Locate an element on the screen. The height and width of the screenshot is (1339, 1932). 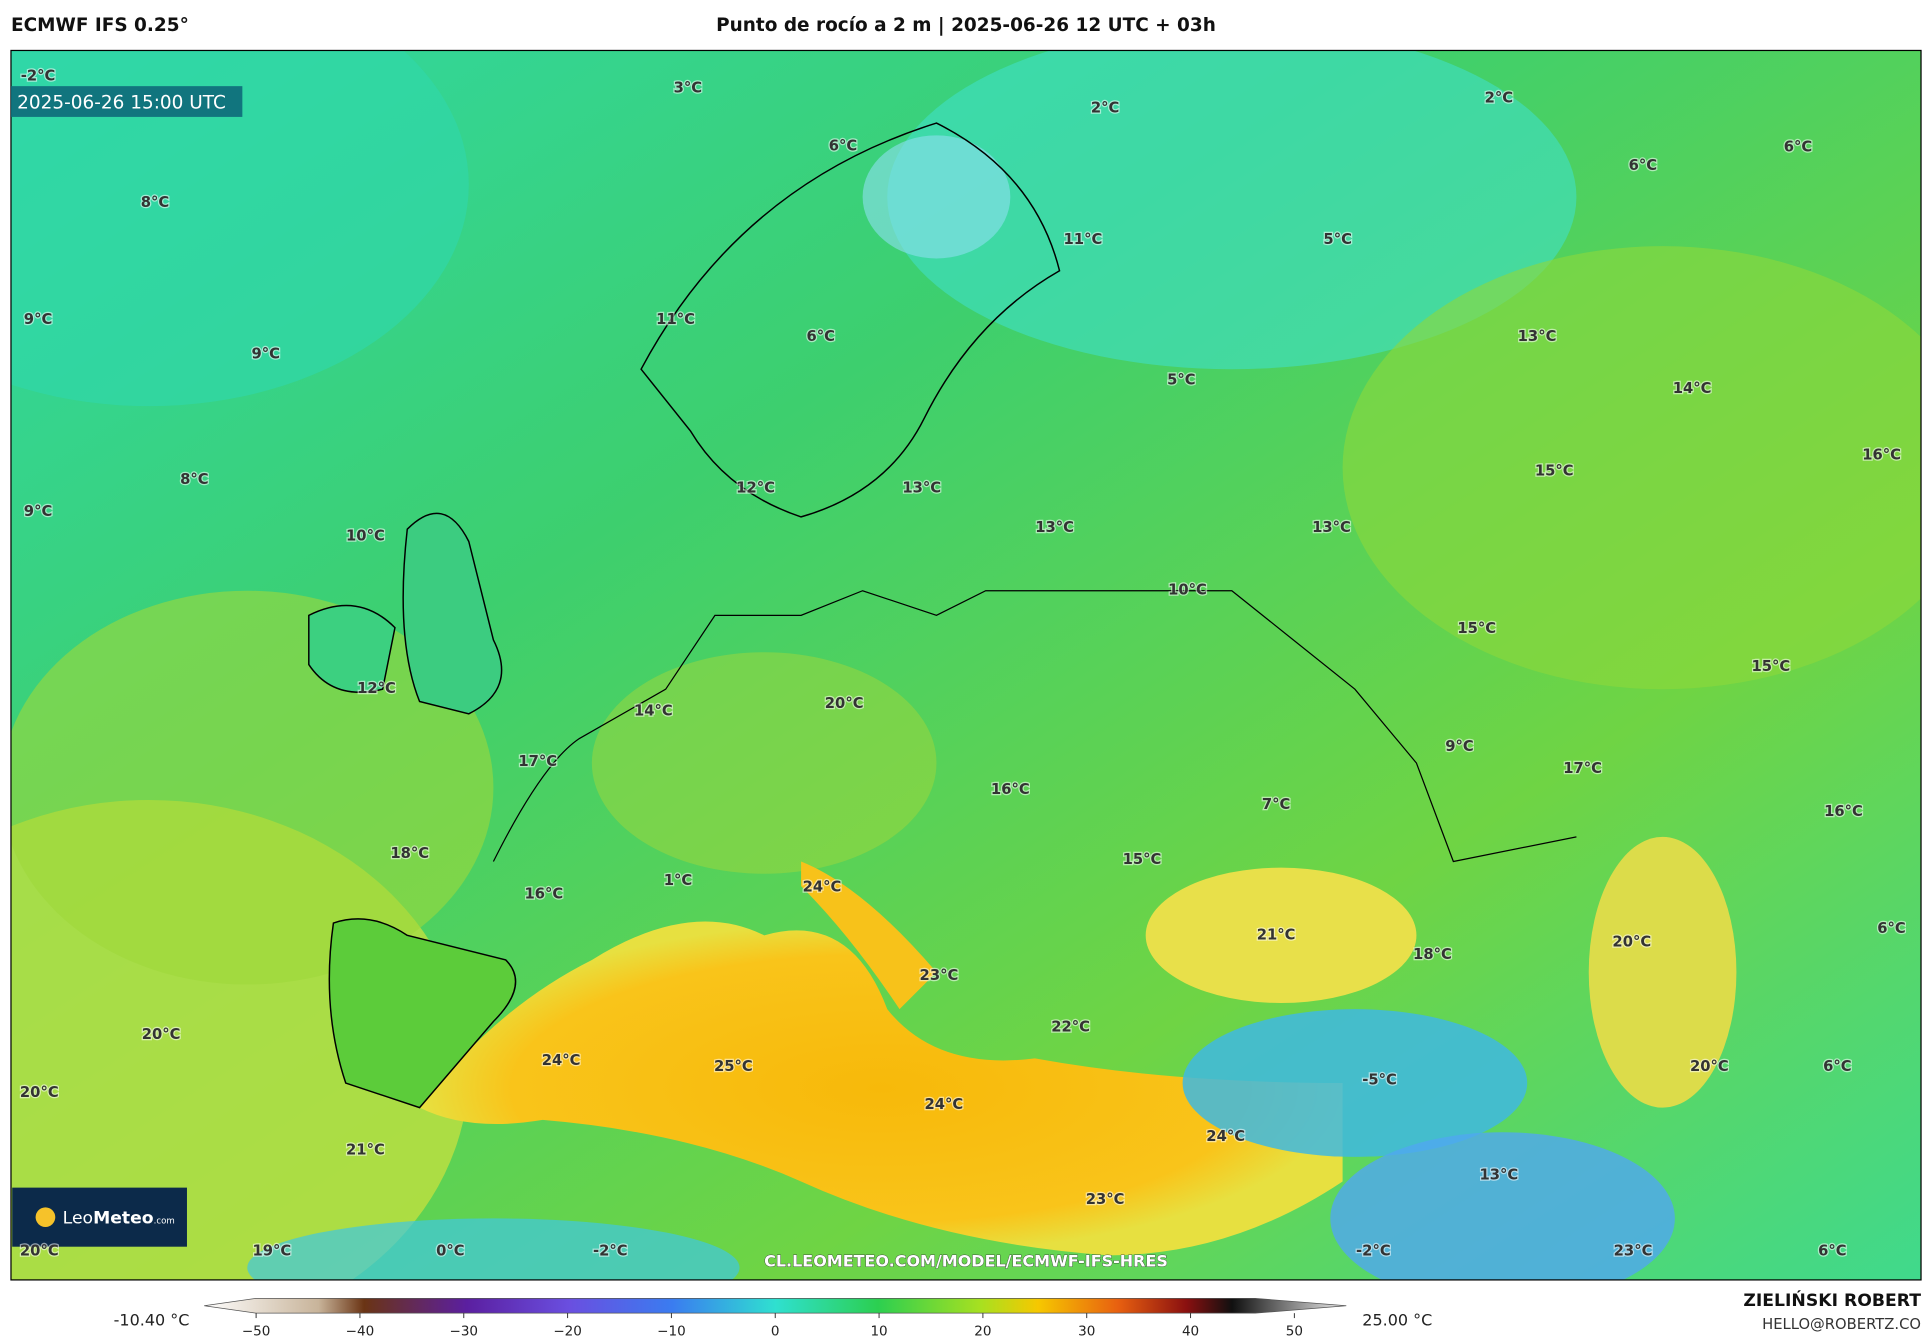
logo-part: Meteo is located at coordinates (123, 1218).